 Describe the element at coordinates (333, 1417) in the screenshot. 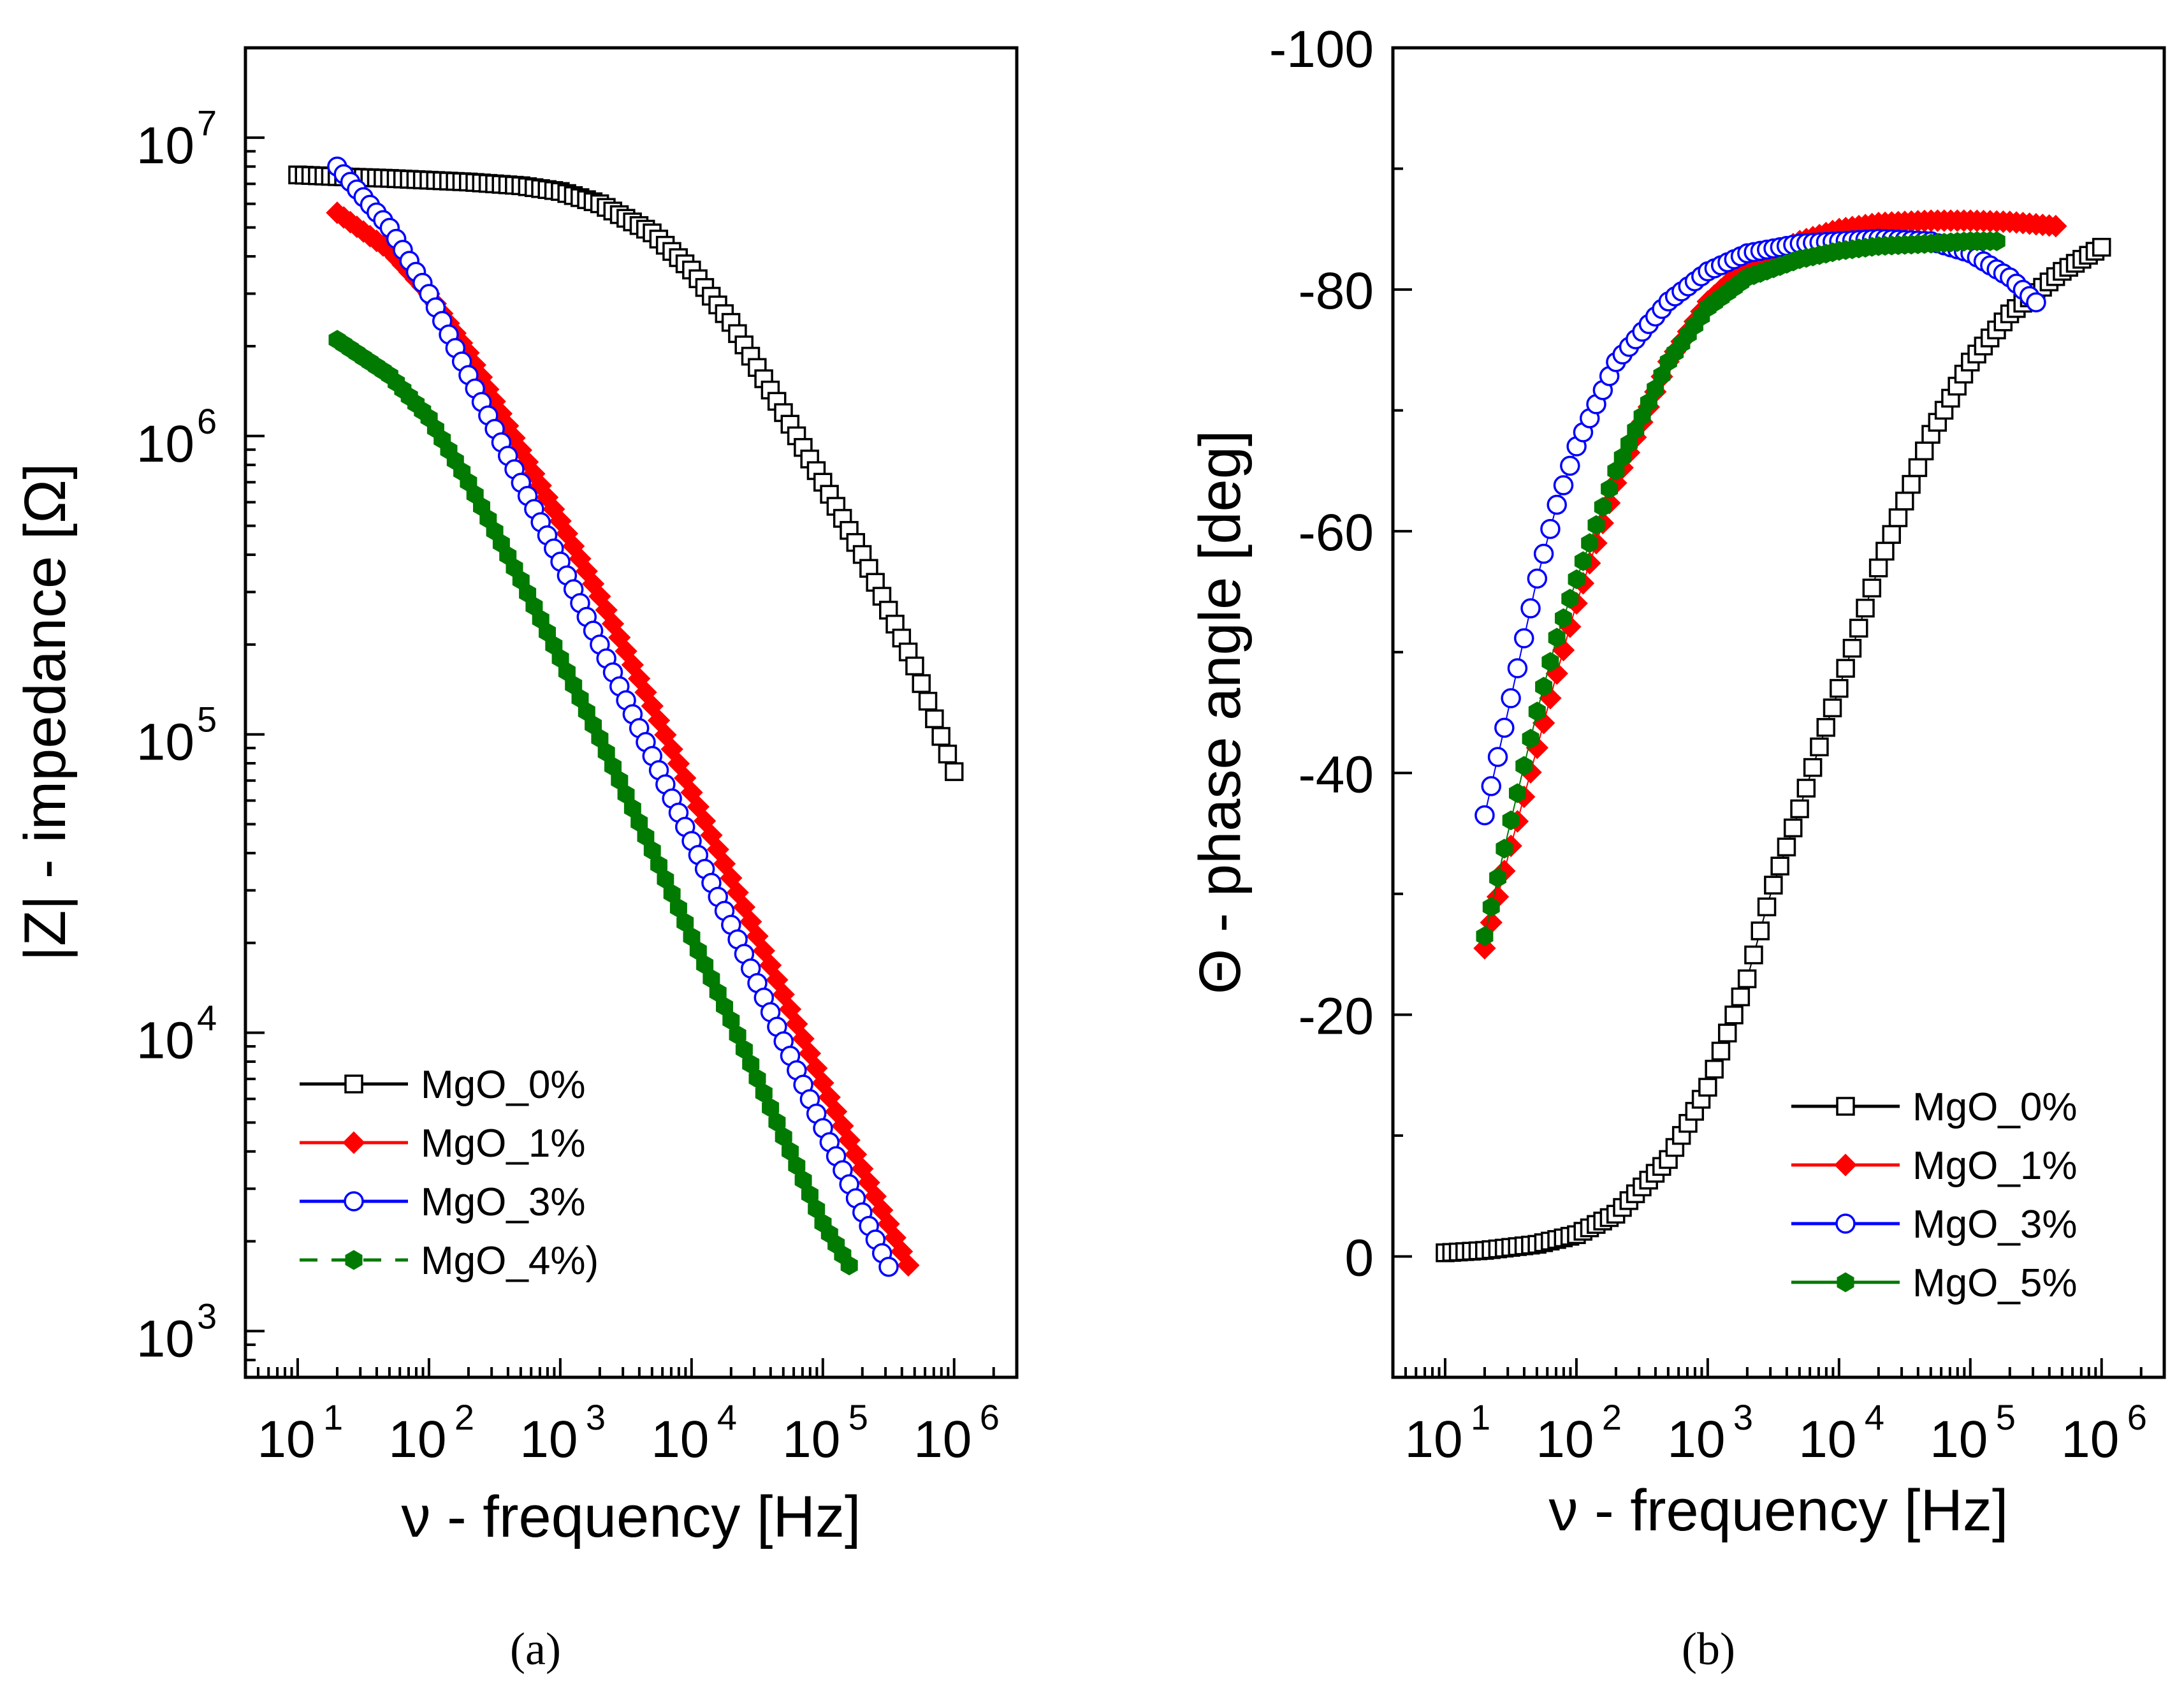

I see `x-tick-exponent: 1` at that location.